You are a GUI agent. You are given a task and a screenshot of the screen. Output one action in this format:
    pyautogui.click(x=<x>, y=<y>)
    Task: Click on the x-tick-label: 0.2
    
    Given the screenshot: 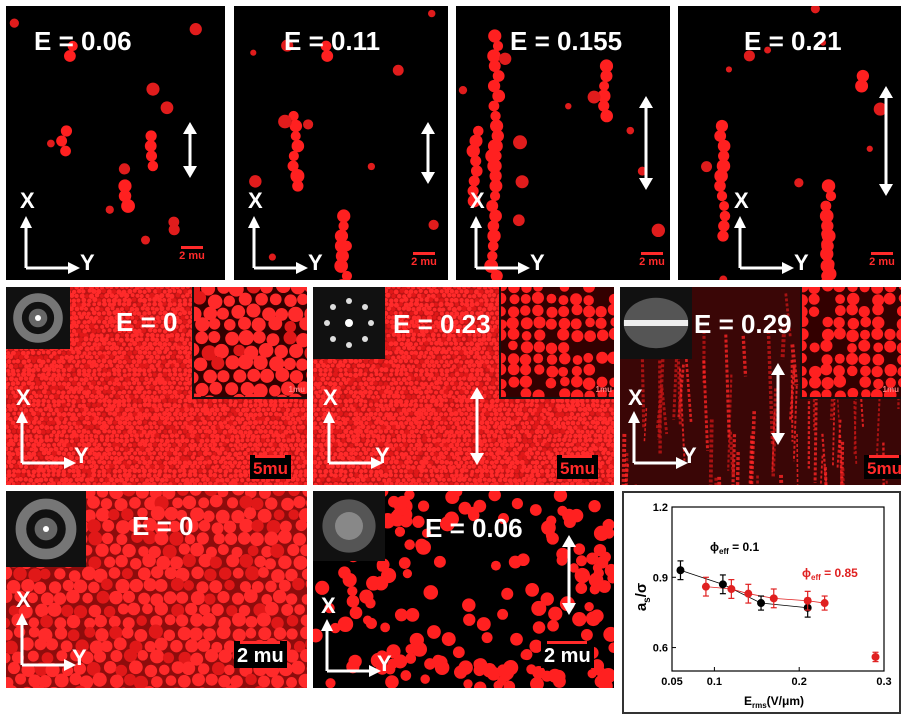 What is the action you would take?
    pyautogui.click(x=799, y=682)
    